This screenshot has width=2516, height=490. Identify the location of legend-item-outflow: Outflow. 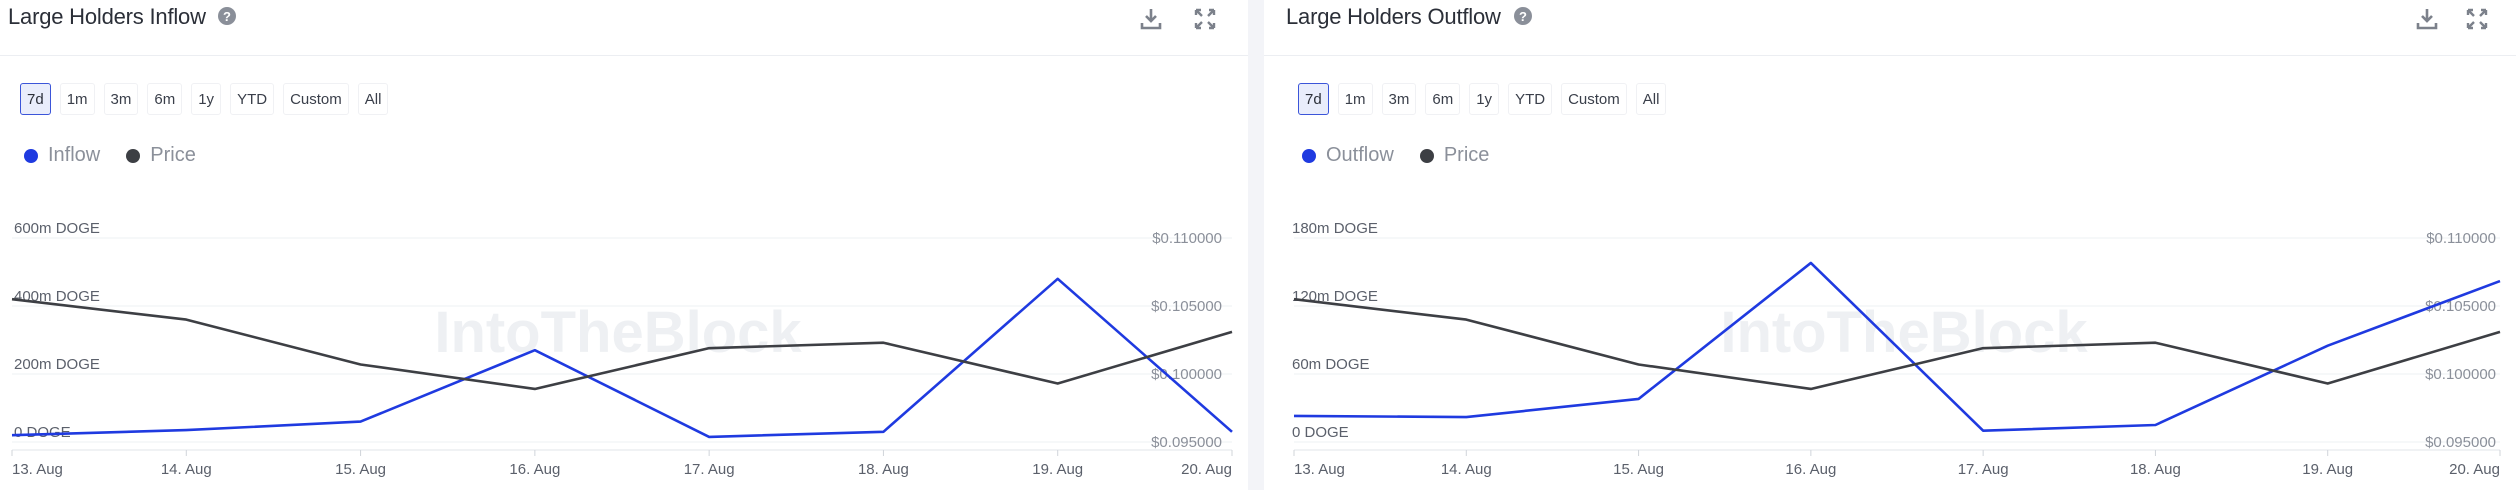
(1348, 155).